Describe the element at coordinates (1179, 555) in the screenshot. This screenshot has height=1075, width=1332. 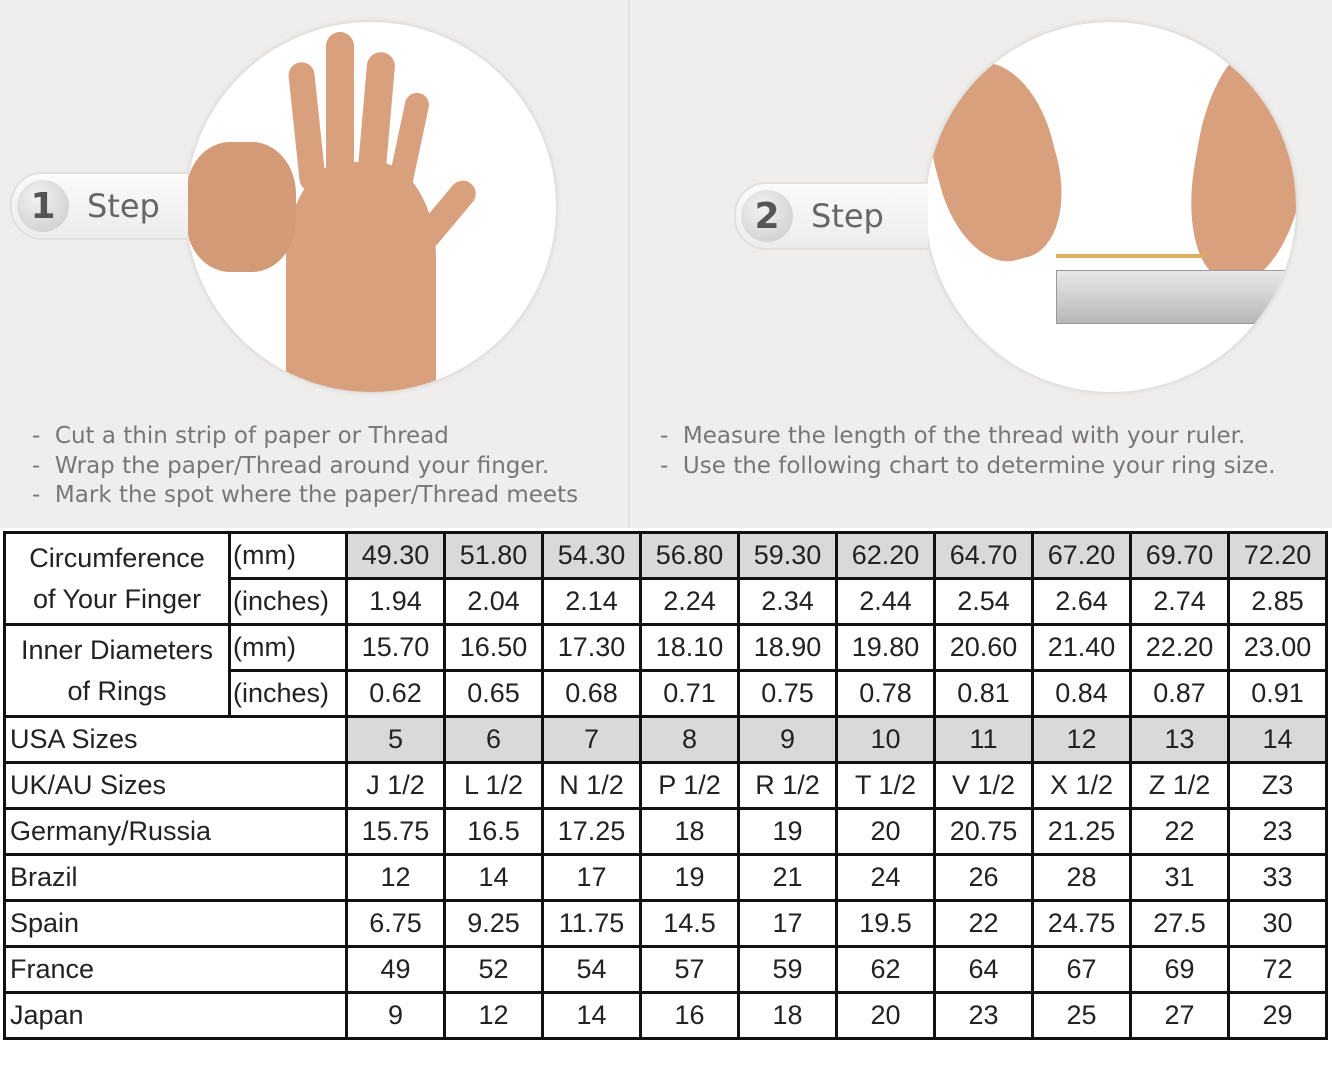
I see `table-cell: 69.70` at that location.